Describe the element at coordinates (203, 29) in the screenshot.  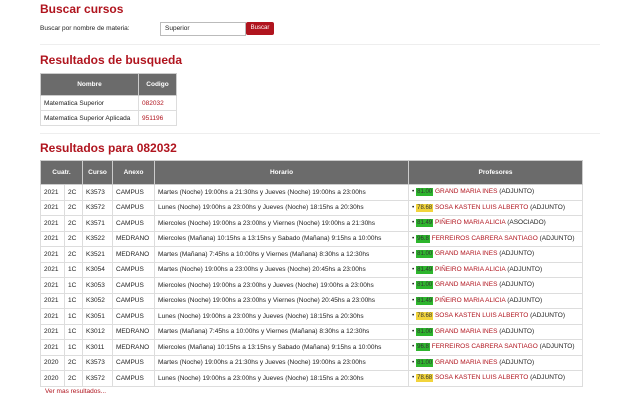
I see `search-input: Superior` at that location.